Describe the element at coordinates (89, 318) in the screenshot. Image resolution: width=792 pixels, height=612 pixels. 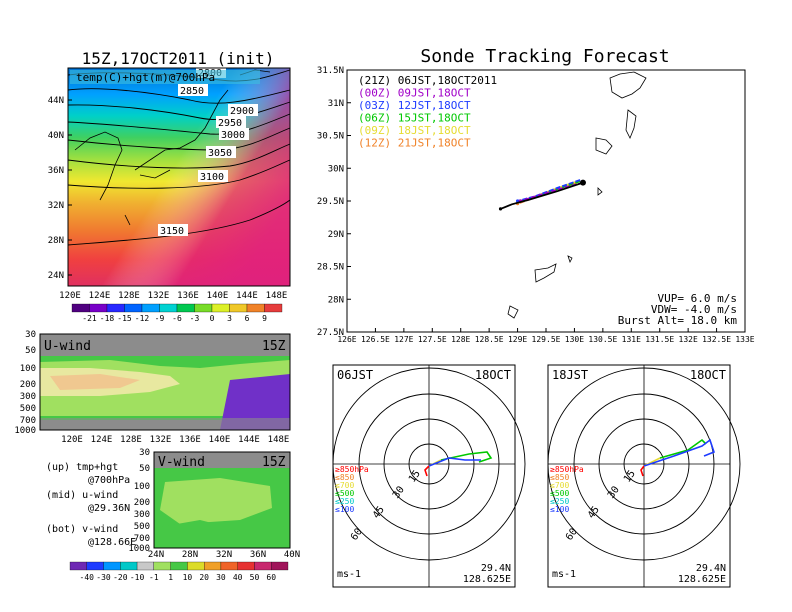
I see `colorbar-label: -21` at that location.